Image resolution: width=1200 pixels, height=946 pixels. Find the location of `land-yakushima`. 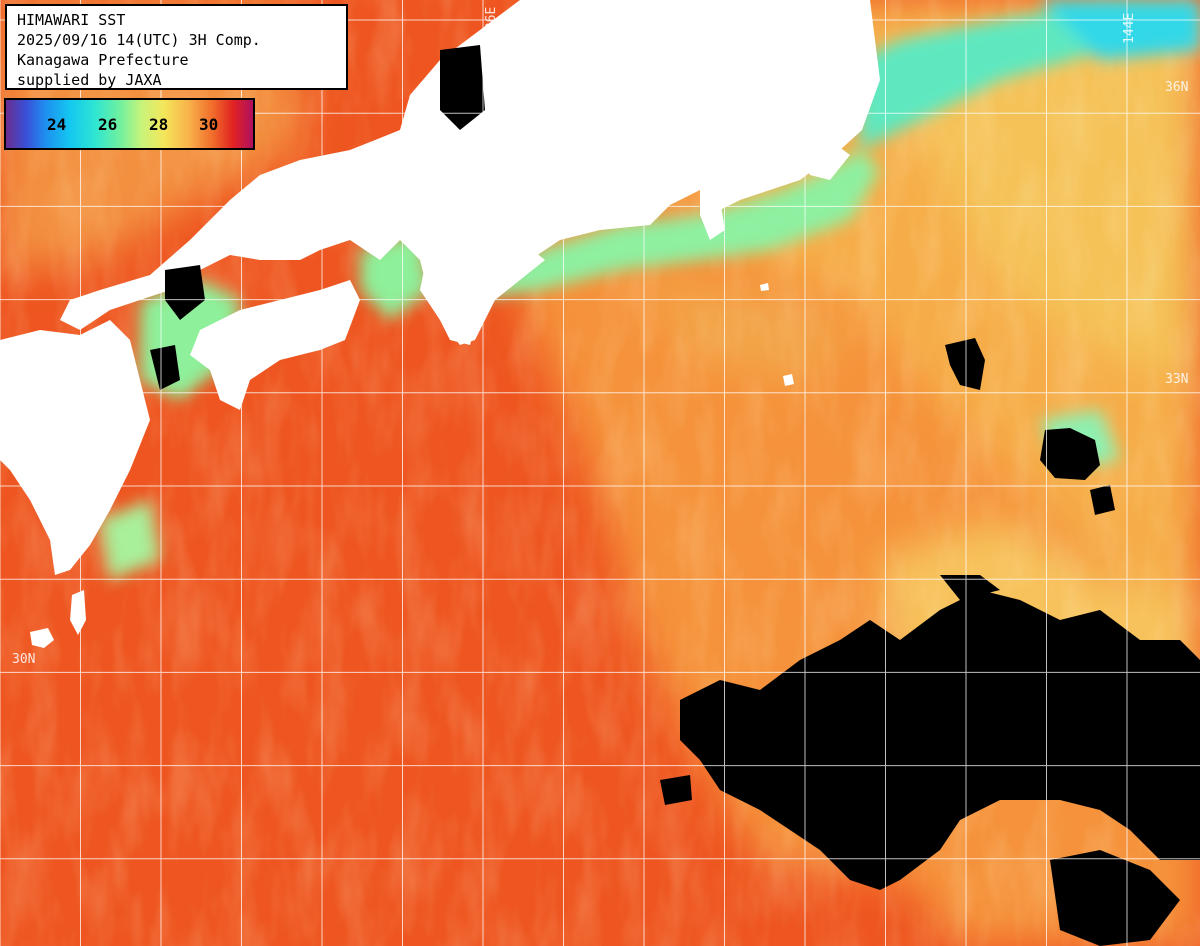

land-yakushima is located at coordinates (78, 612).